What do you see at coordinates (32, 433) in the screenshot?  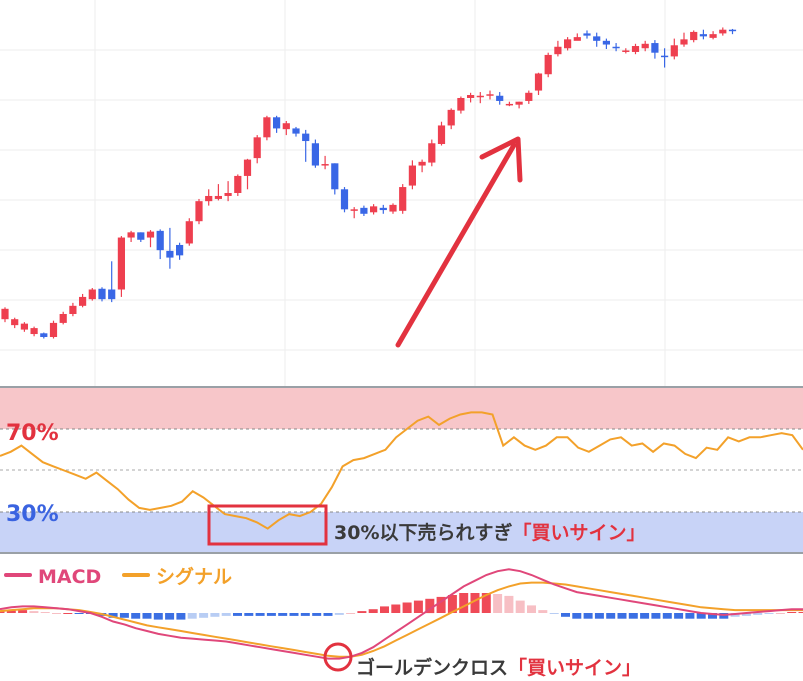 I see `level-70-label: 70%` at bounding box center [32, 433].